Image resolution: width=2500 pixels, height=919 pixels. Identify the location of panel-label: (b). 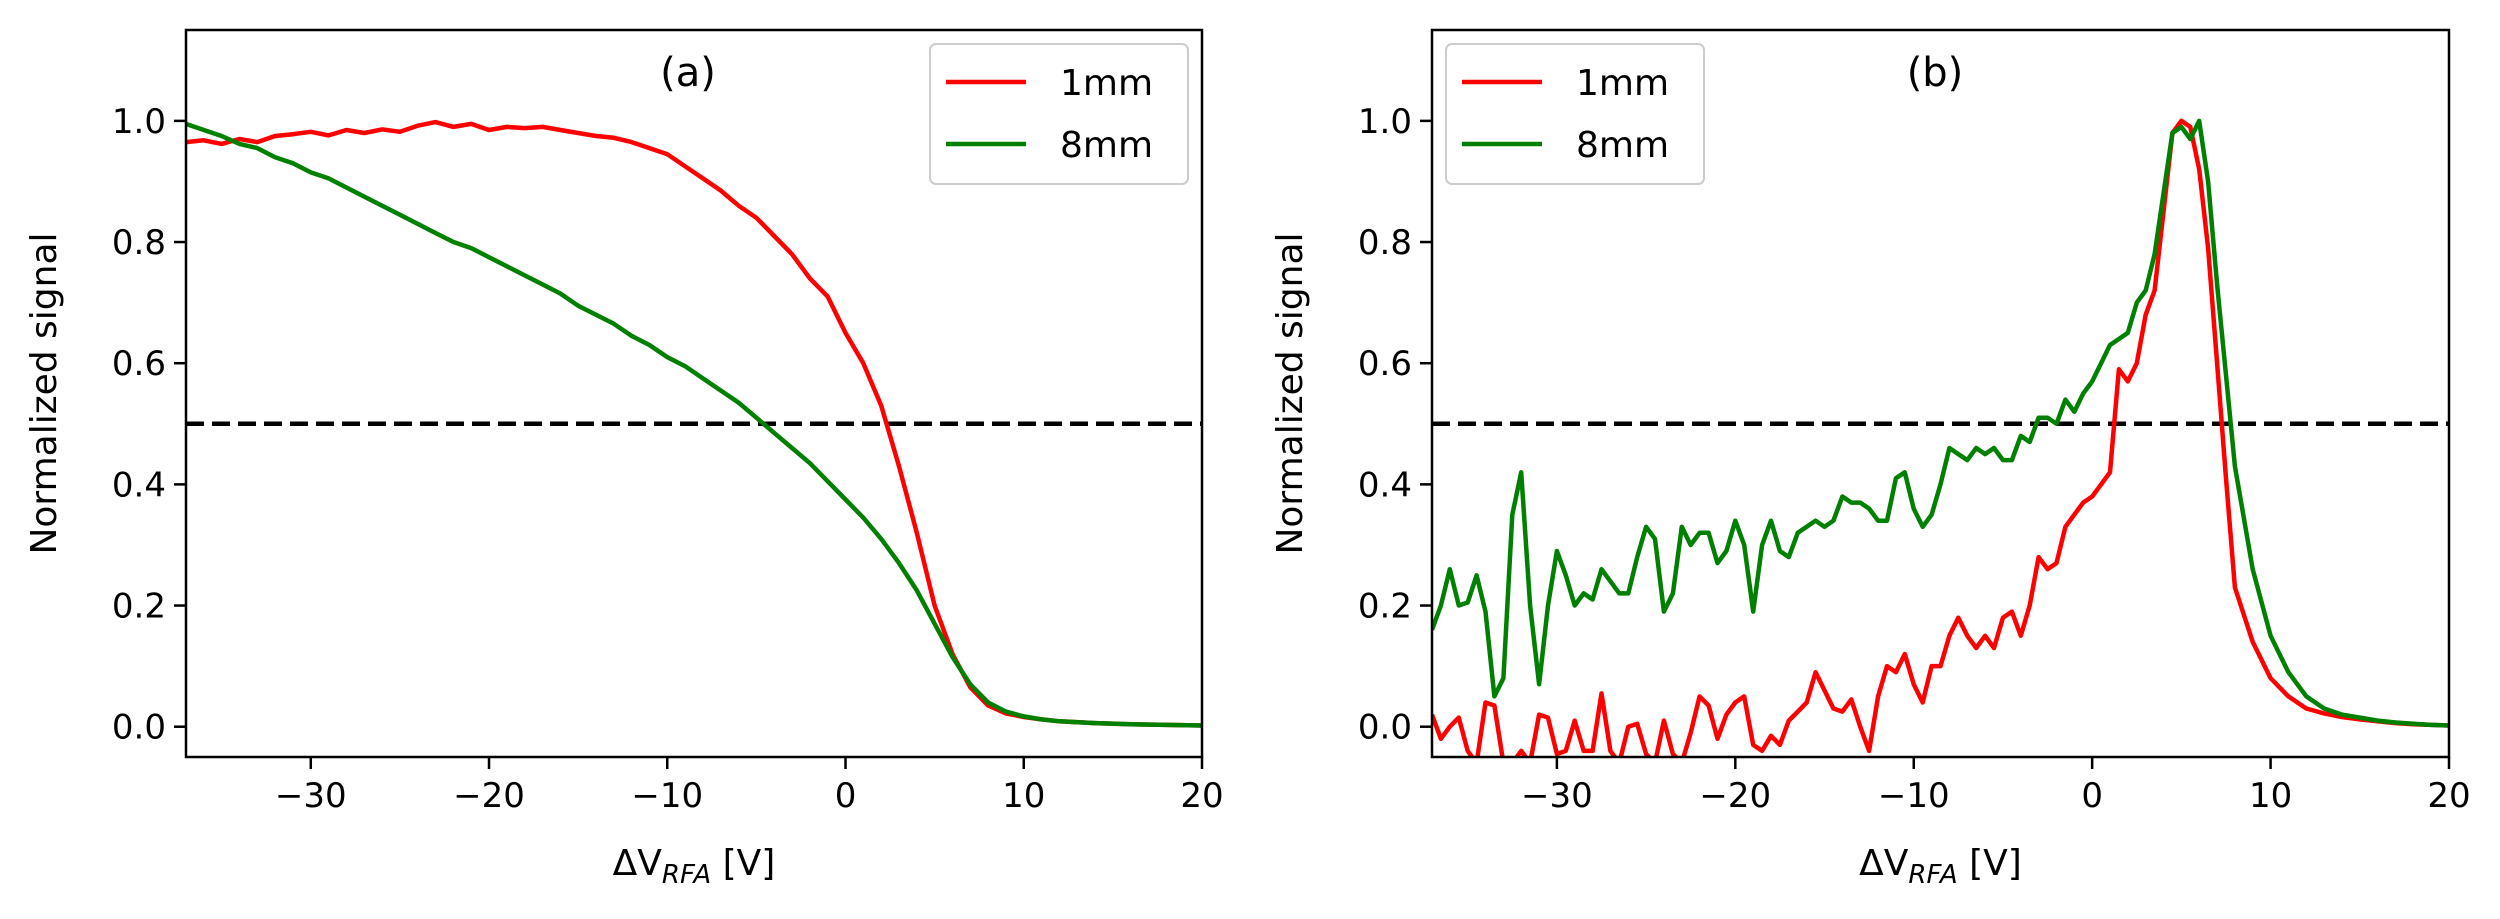
(1935, 73).